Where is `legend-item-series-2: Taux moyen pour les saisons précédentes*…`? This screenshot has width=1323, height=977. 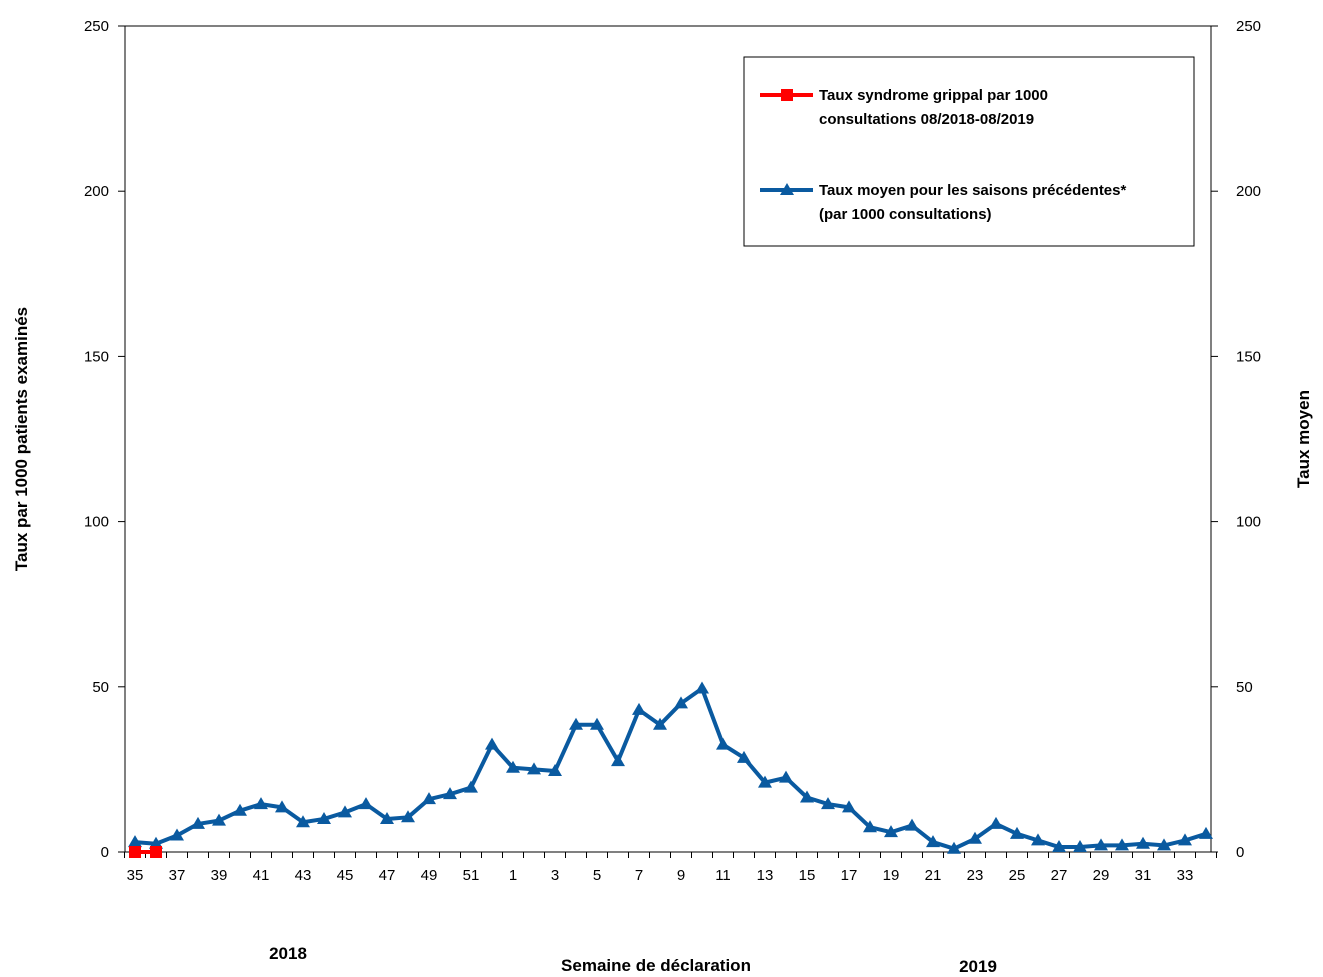 legend-item-series-2: Taux moyen pour les saisons précédentes*… is located at coordinates (943, 202).